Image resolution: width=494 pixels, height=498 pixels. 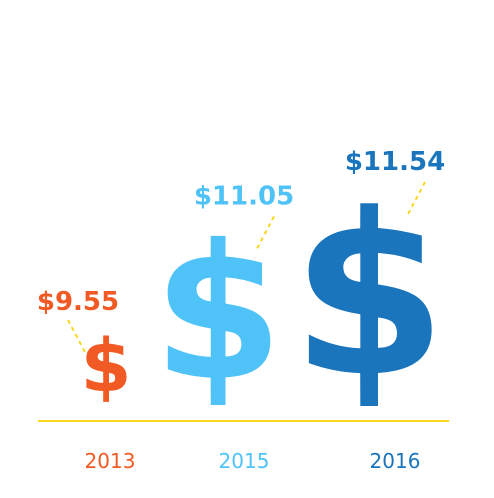 I want to click on dollar-glyph-2013: $, so click(x=106, y=366).